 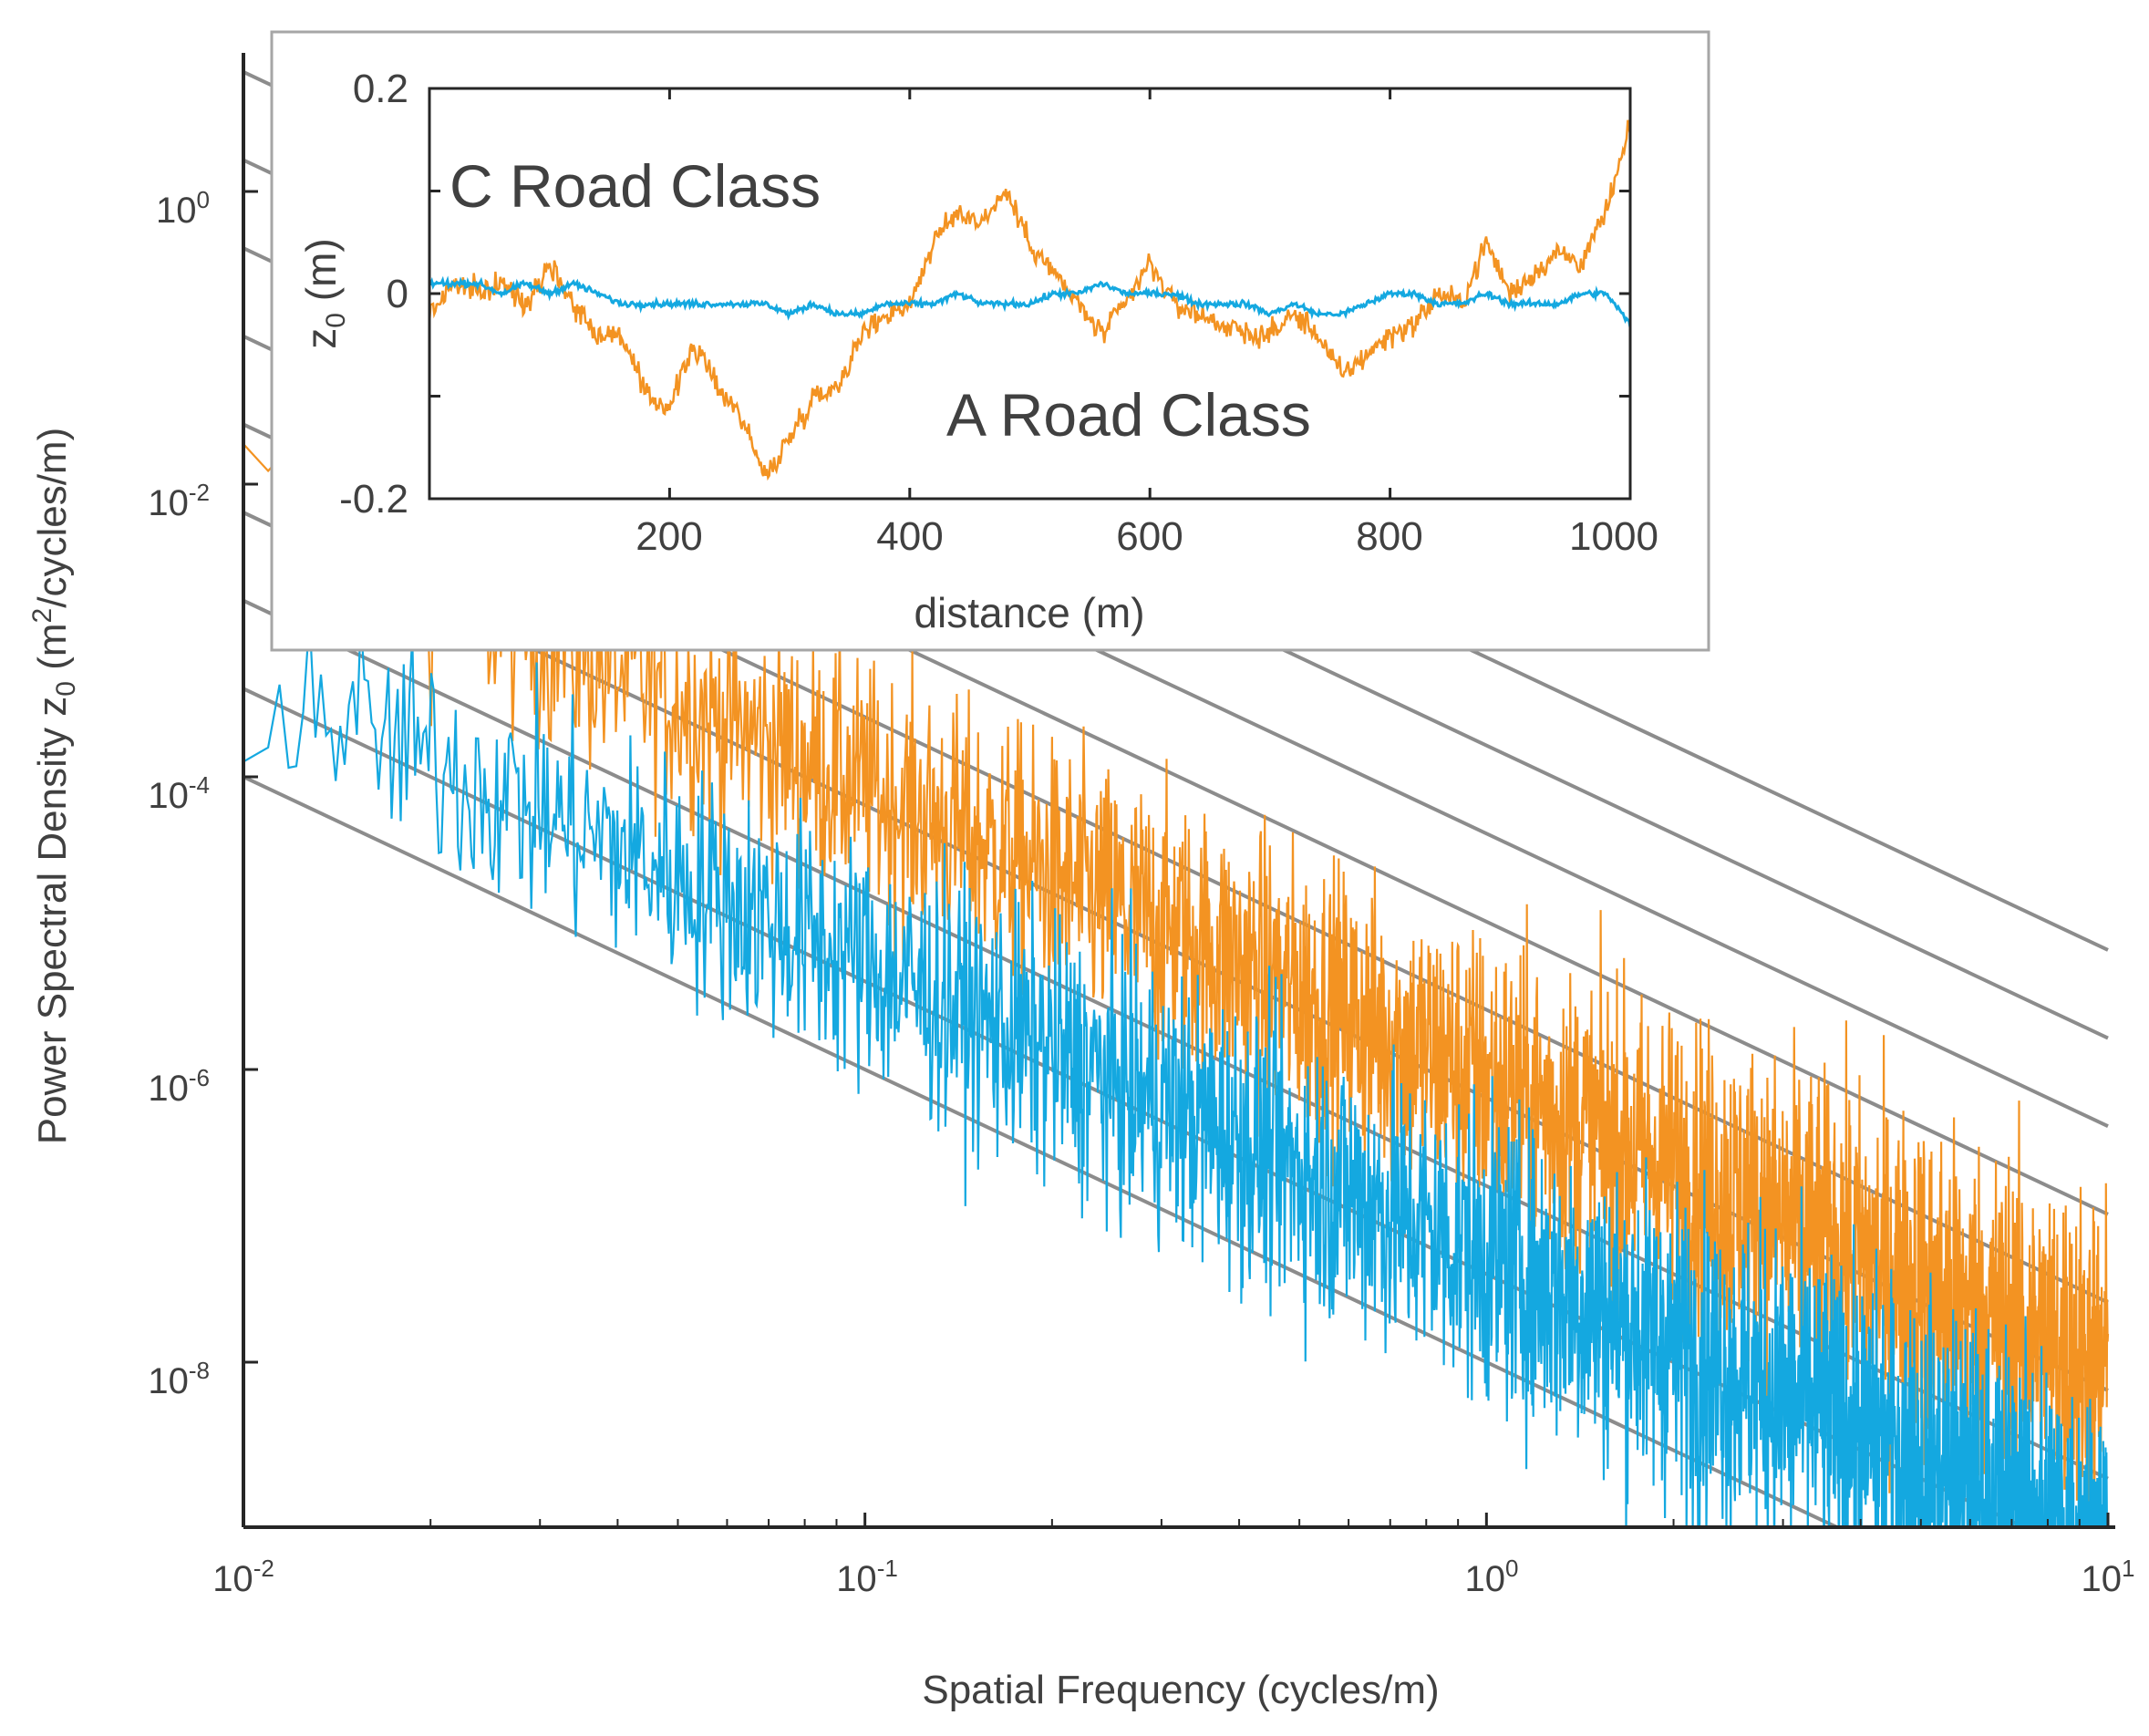 I want to click on inset-x-tick-label: 800, so click(x=1389, y=536).